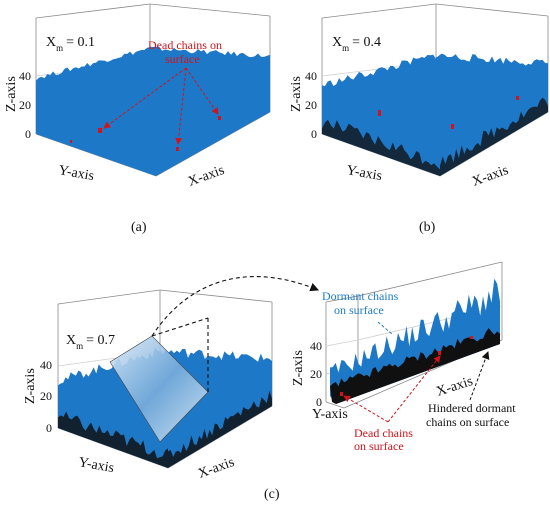 The image size is (550, 510). I want to click on panel-c-dormant-label-line1: Dormant chains, so click(360, 296).